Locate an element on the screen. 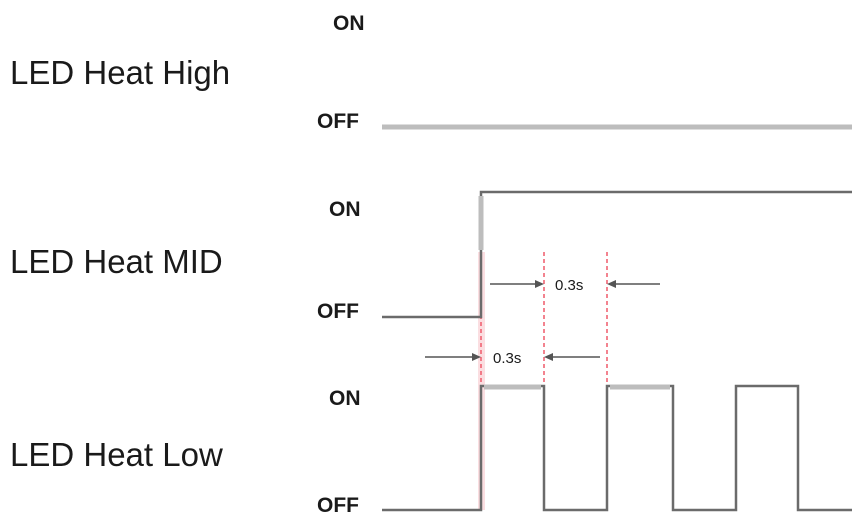  row-label-led-heat-high: LED Heat High is located at coordinates (120, 72).